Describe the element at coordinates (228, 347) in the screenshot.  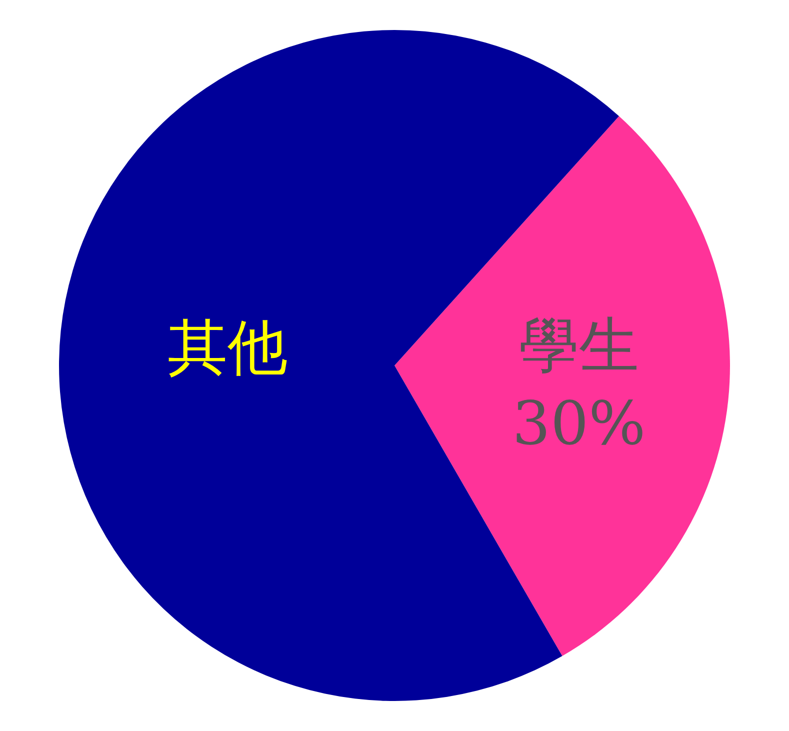
I see `slice-label: 其他` at that location.